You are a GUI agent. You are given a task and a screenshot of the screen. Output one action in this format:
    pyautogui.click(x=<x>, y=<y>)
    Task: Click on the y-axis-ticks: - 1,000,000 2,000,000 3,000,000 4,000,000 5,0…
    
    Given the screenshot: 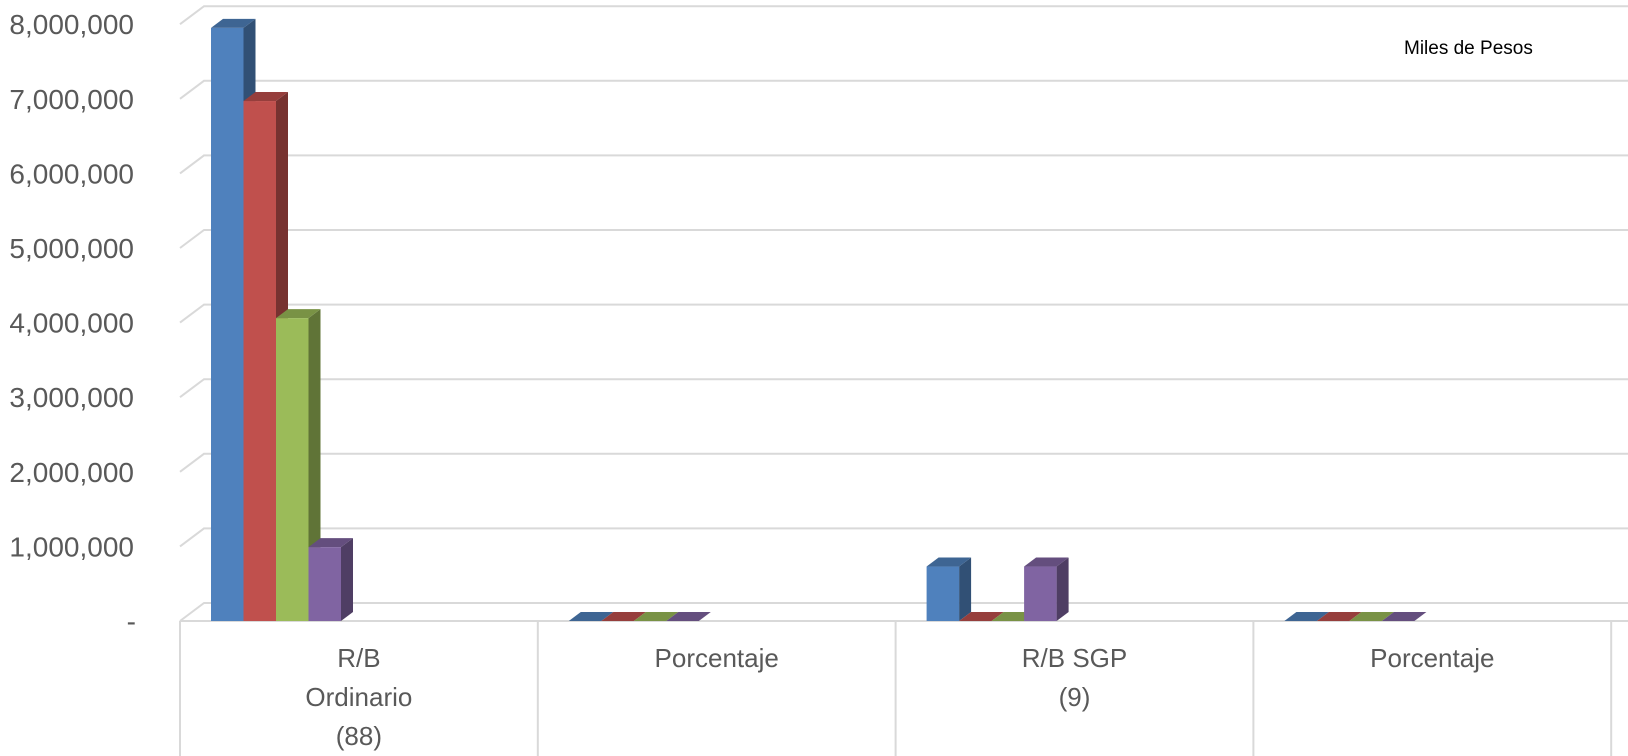 What is the action you would take?
    pyautogui.click(x=72, y=323)
    